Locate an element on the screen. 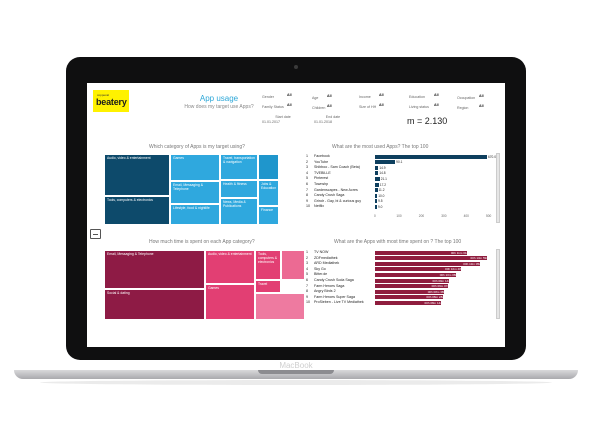 This screenshot has width=592, height=444. treemap-cat-lifestyle: Lifestyle, food & nightlife is located at coordinates (195, 214).